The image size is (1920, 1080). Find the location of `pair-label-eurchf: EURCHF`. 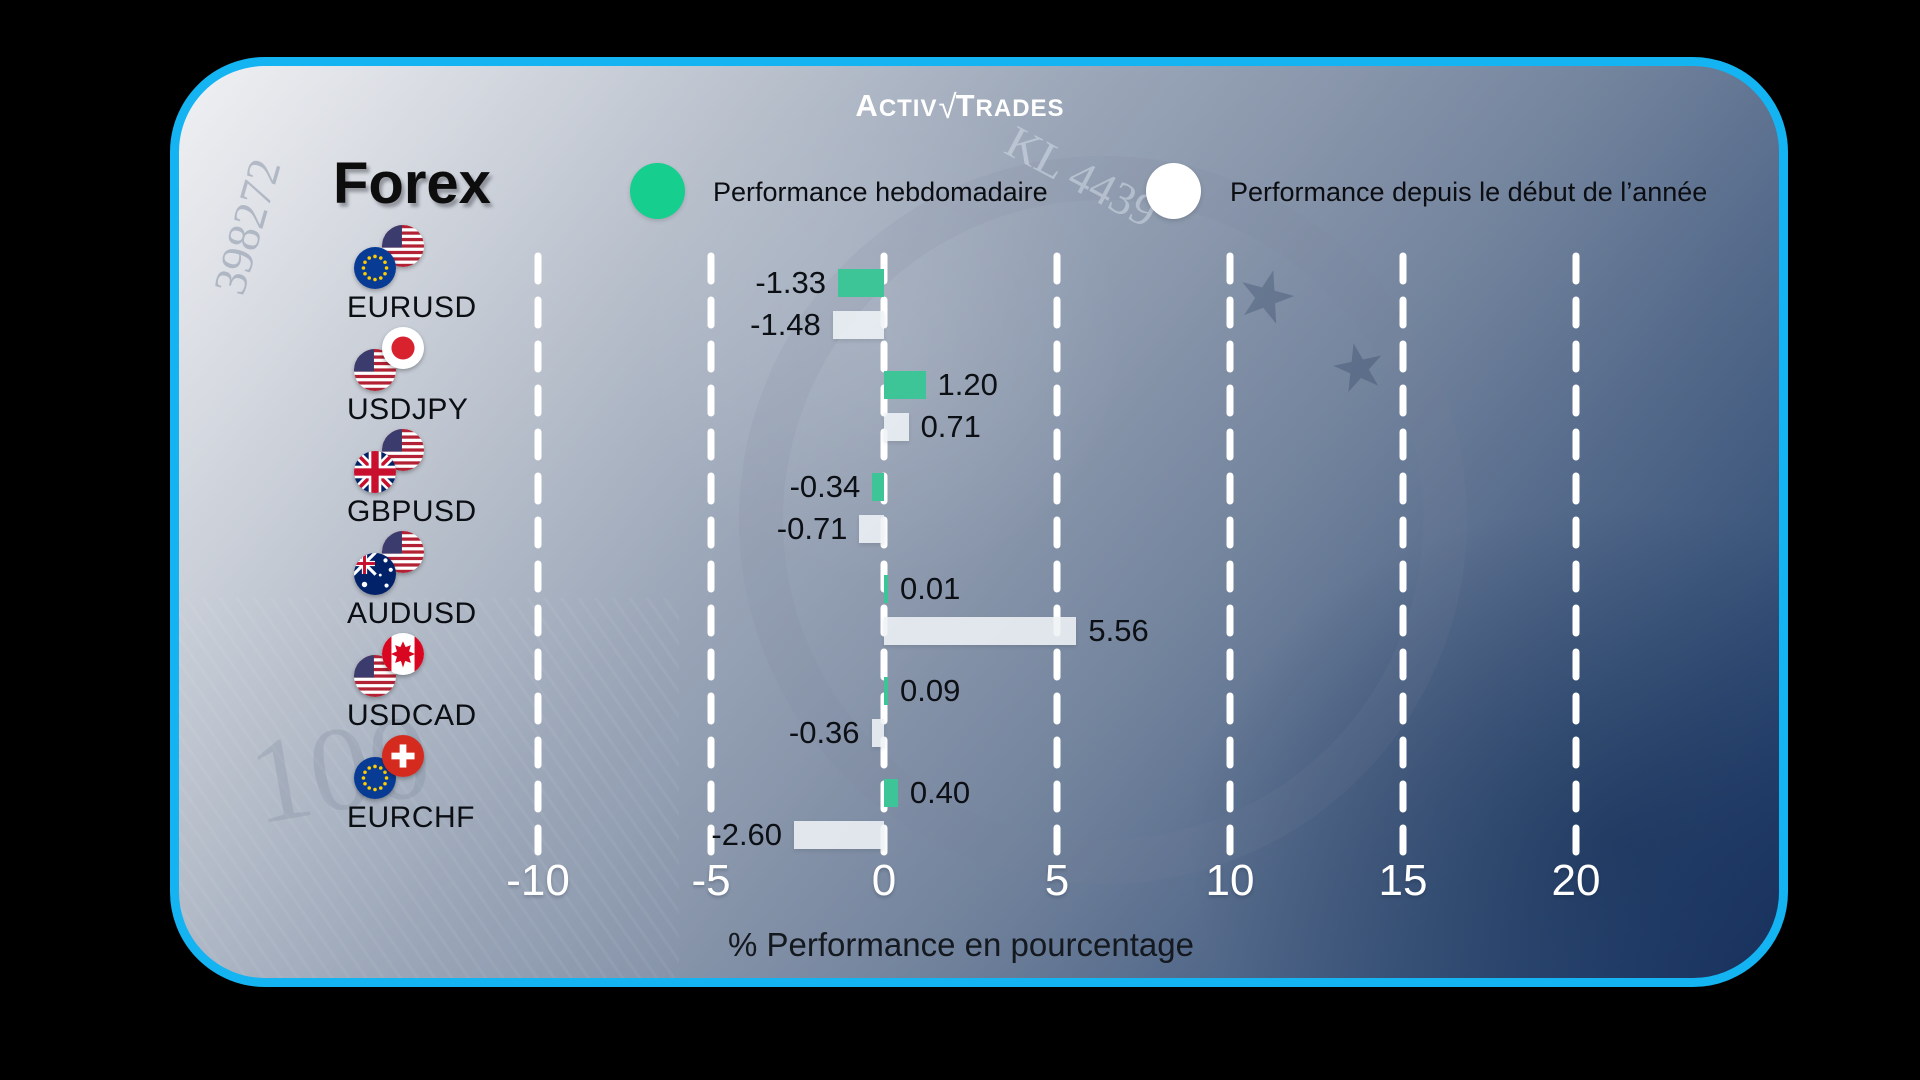

pair-label-eurchf: EURCHF is located at coordinates (411, 817).